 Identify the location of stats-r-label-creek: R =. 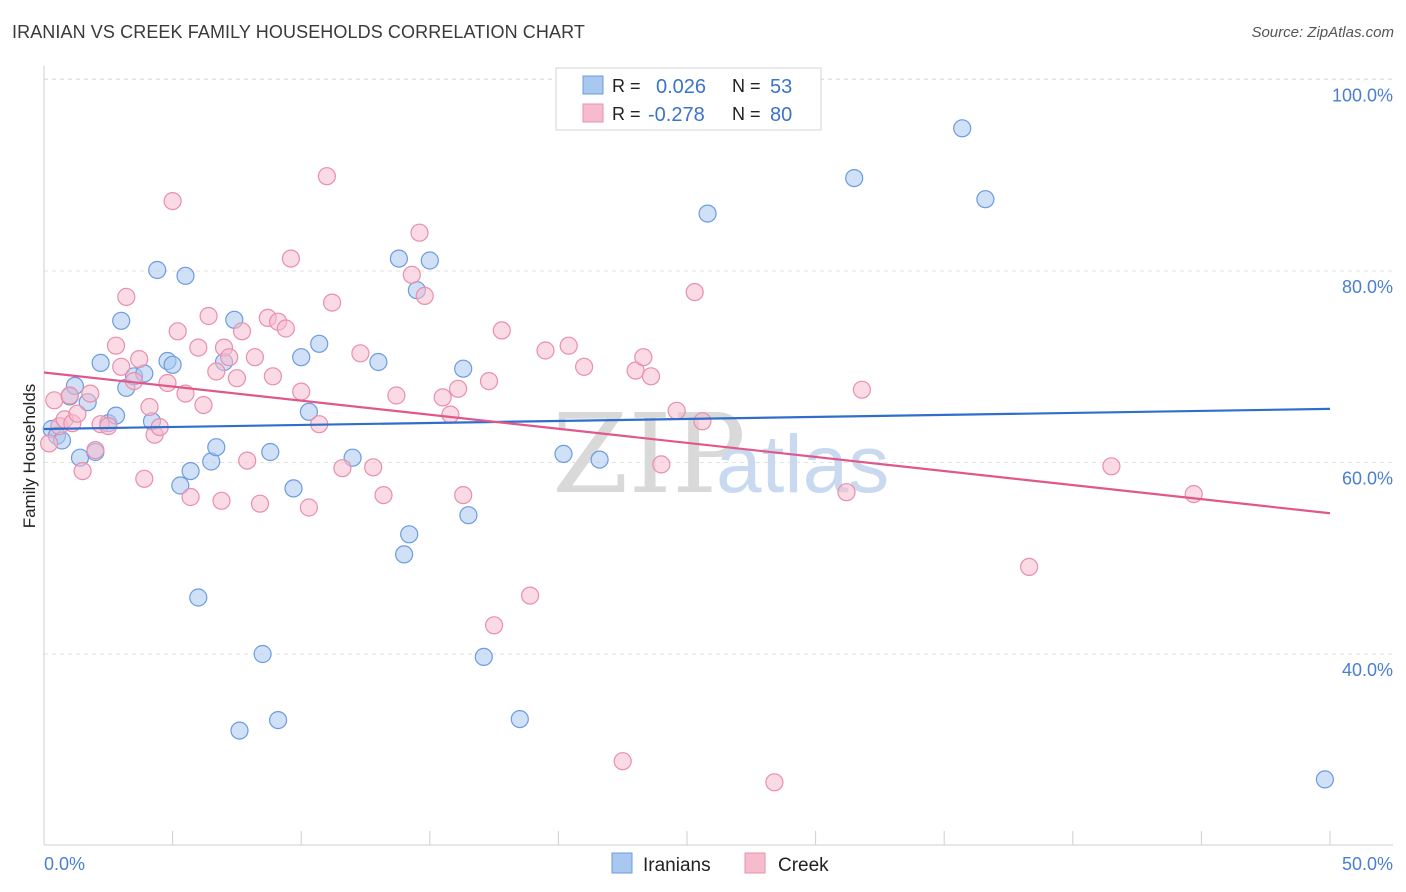
(626, 114).